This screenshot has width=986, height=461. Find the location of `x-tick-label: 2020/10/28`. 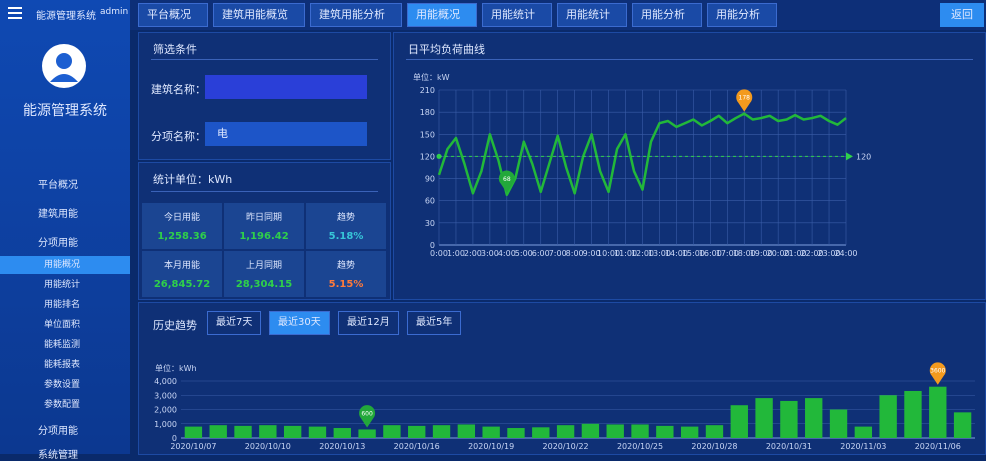

x-tick-label: 2020/10/28 is located at coordinates (714, 446).